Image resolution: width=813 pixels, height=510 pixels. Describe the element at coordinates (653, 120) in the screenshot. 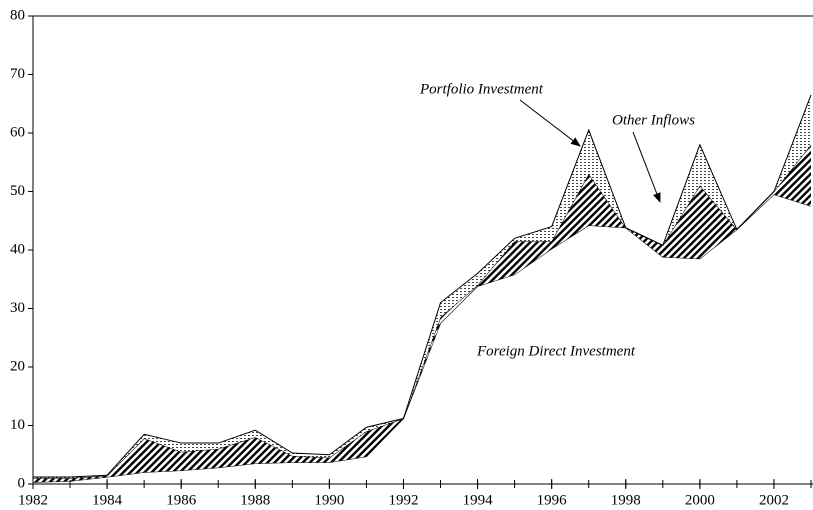

I see `series-label: Other Inflows` at that location.